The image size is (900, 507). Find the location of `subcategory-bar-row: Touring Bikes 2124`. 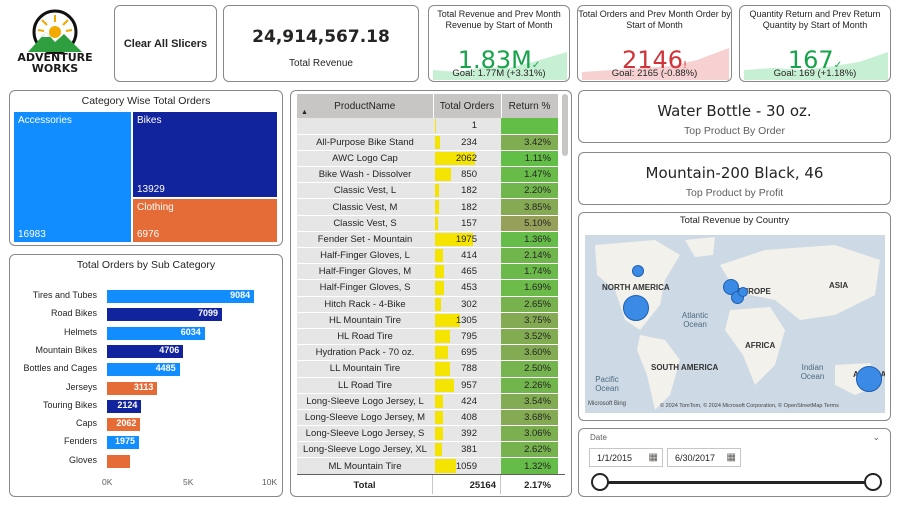

subcategory-bar-row: Touring Bikes 2124 is located at coordinates (140, 406).